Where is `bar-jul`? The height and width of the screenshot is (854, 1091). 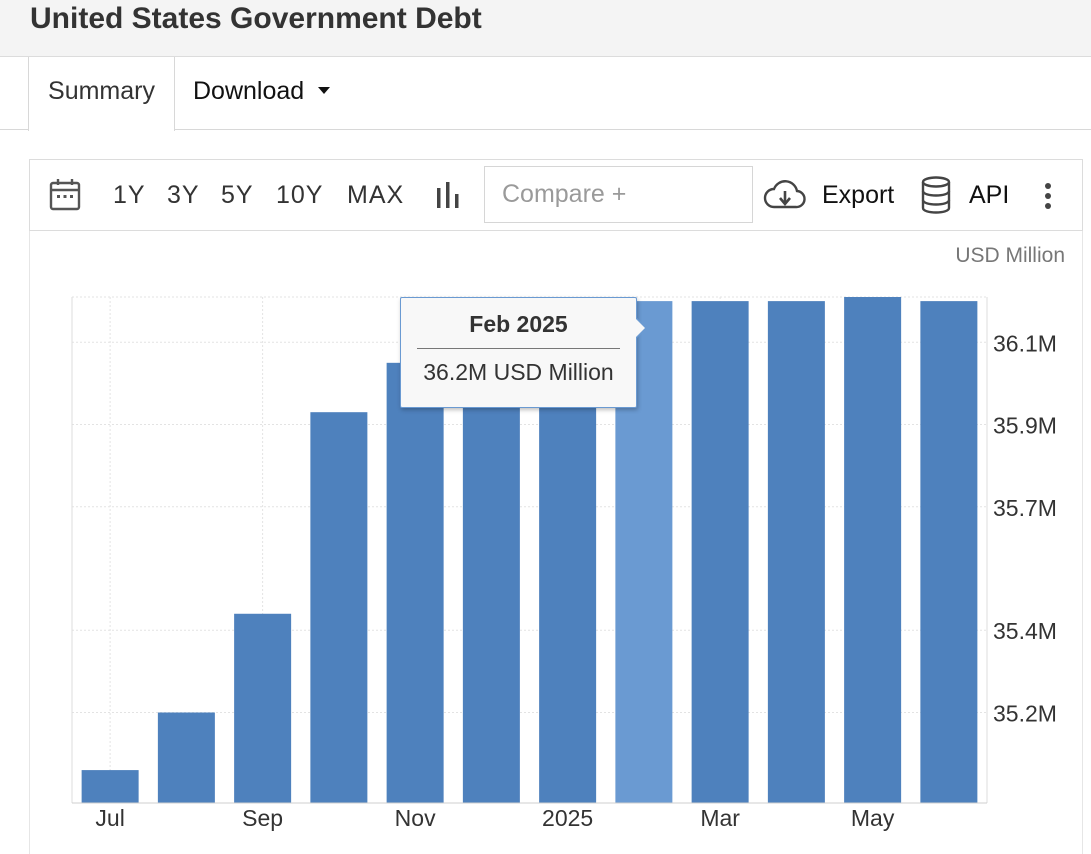
bar-jul is located at coordinates (110, 786).